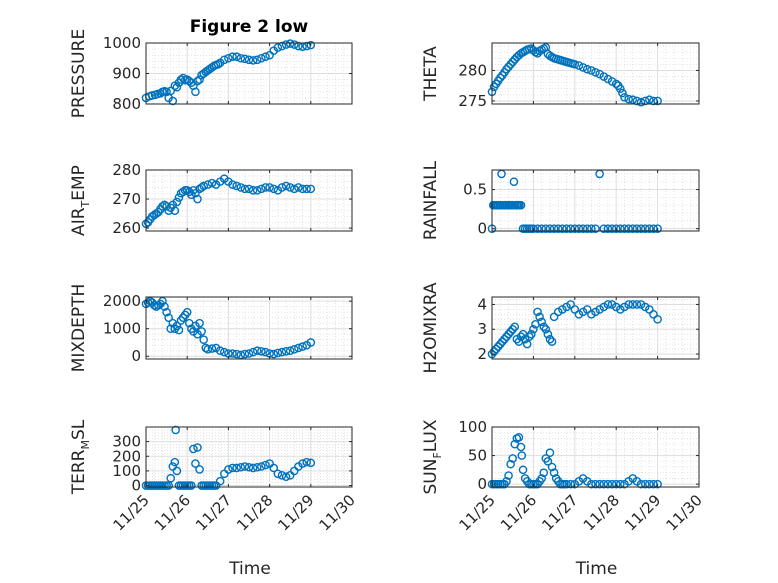 This screenshot has height=583, width=778. I want to click on axes-box, so click(595, 457).